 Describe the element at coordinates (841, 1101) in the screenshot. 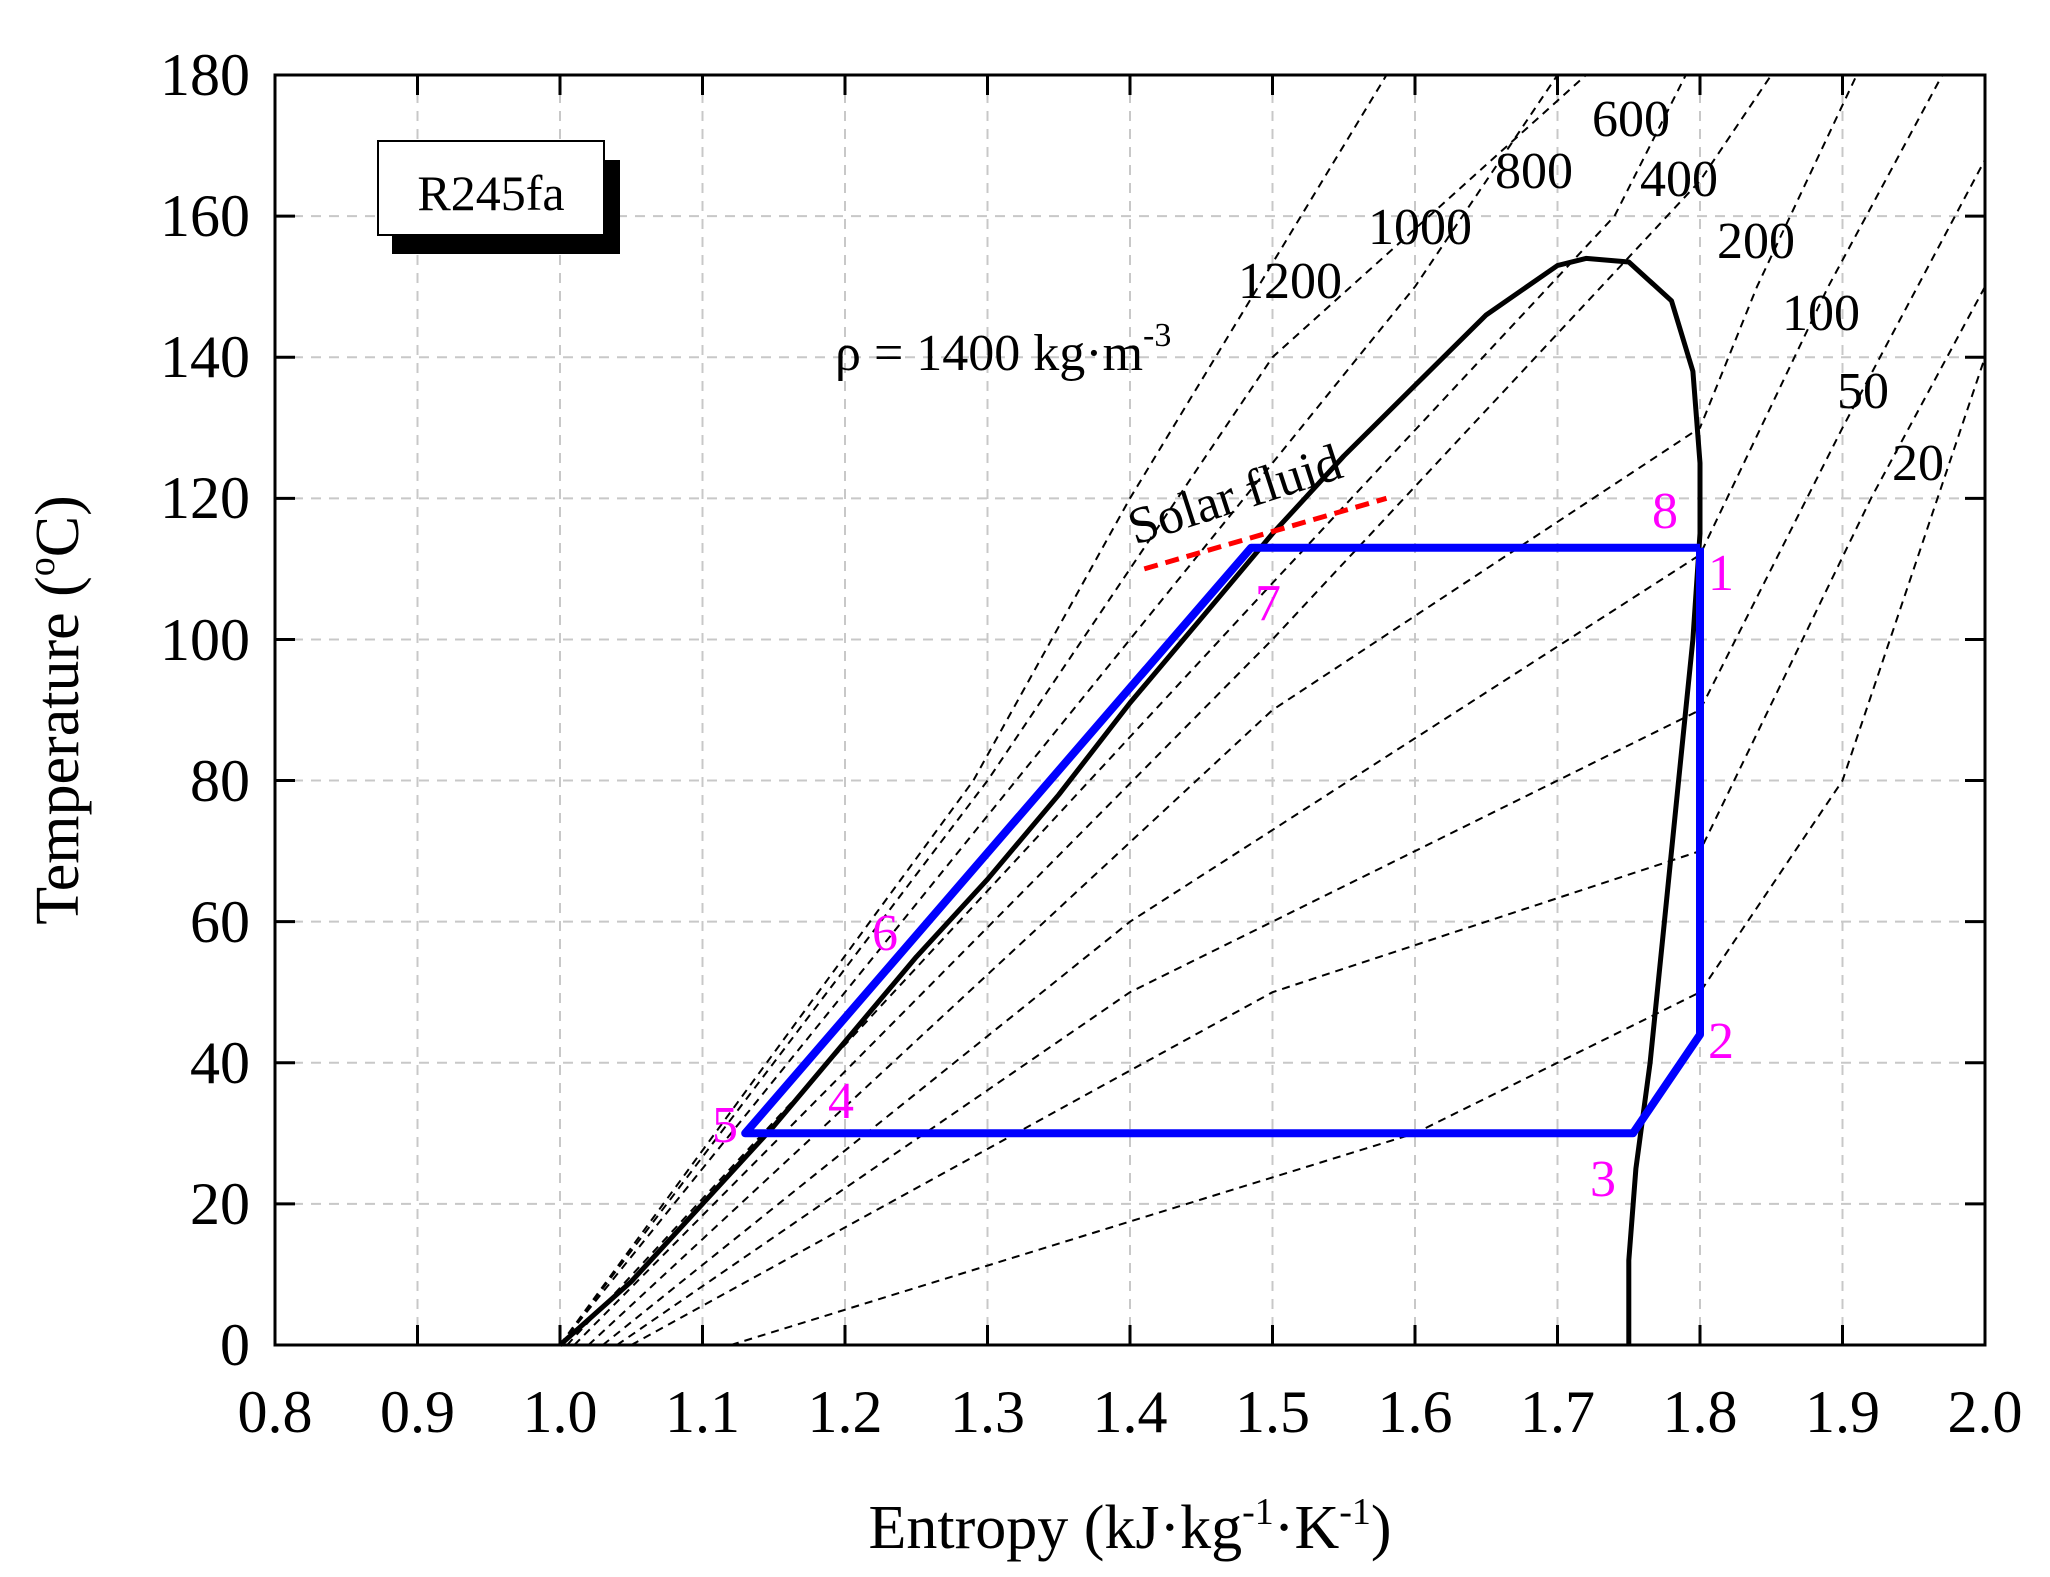

I see `point-label-4: 4` at that location.